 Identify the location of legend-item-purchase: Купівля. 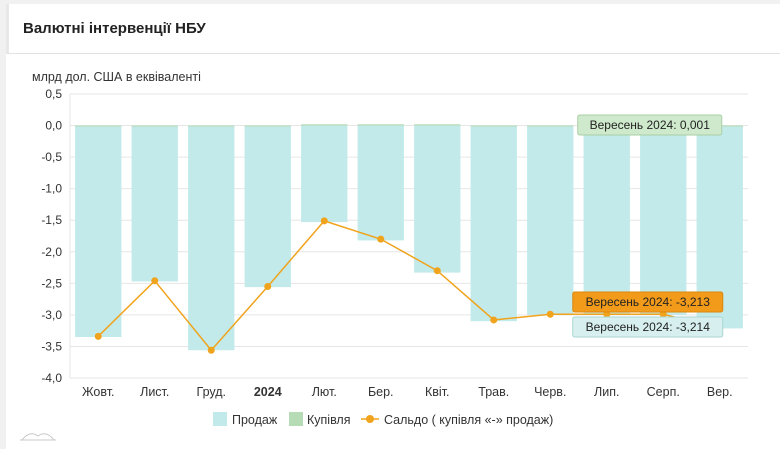
(320, 419).